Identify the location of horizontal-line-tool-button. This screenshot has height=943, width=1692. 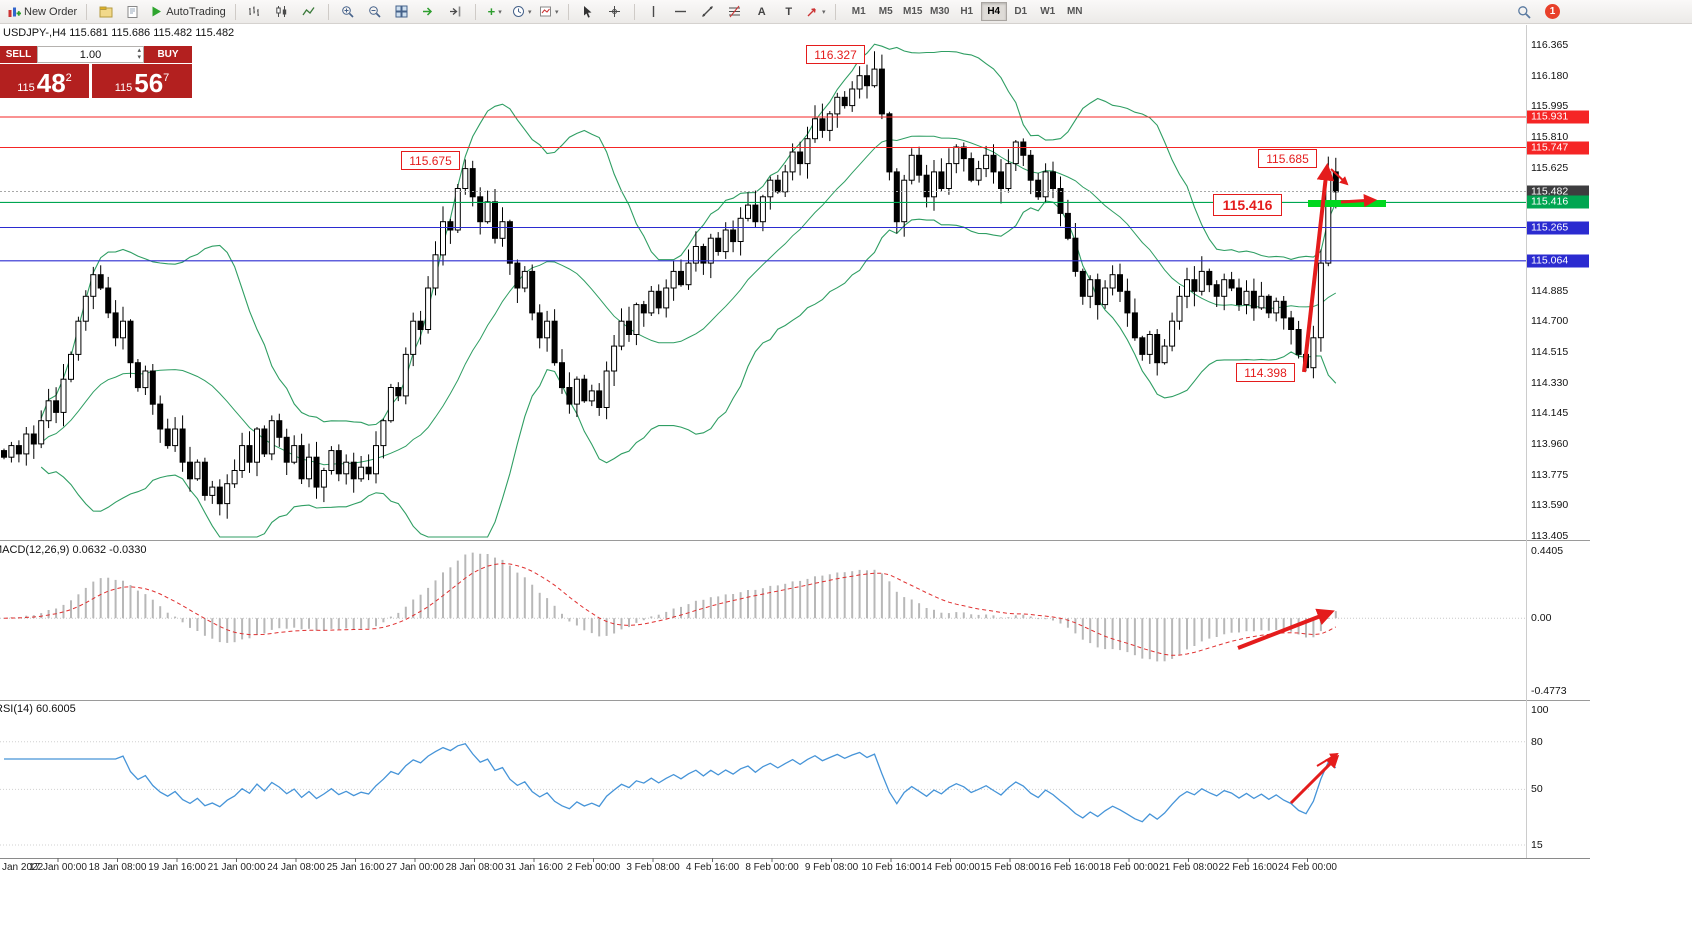
(681, 12).